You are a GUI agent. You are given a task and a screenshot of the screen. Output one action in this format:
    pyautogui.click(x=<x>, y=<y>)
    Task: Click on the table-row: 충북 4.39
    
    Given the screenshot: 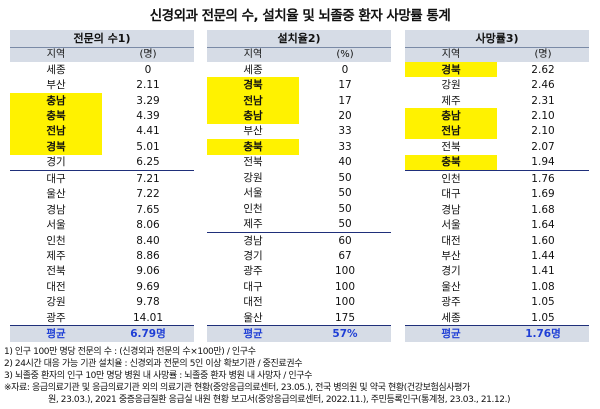 What is the action you would take?
    pyautogui.click(x=102, y=116)
    